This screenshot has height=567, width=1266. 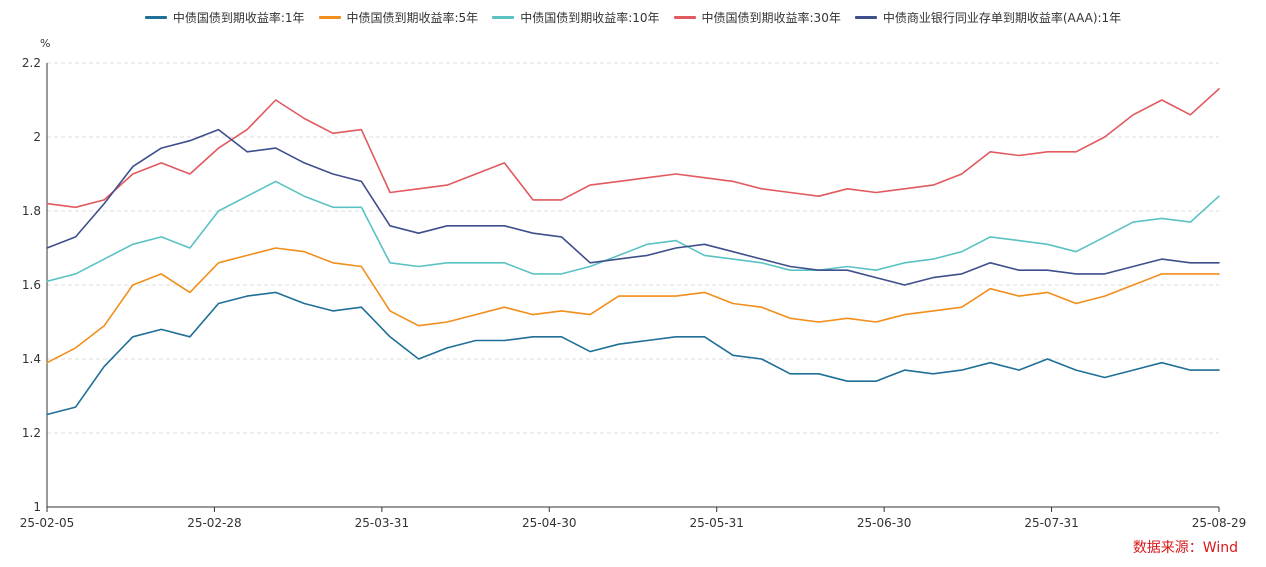 What do you see at coordinates (590, 18) in the screenshot?
I see `legend-label-series-3: 中债国债到期收益率:10年` at bounding box center [590, 18].